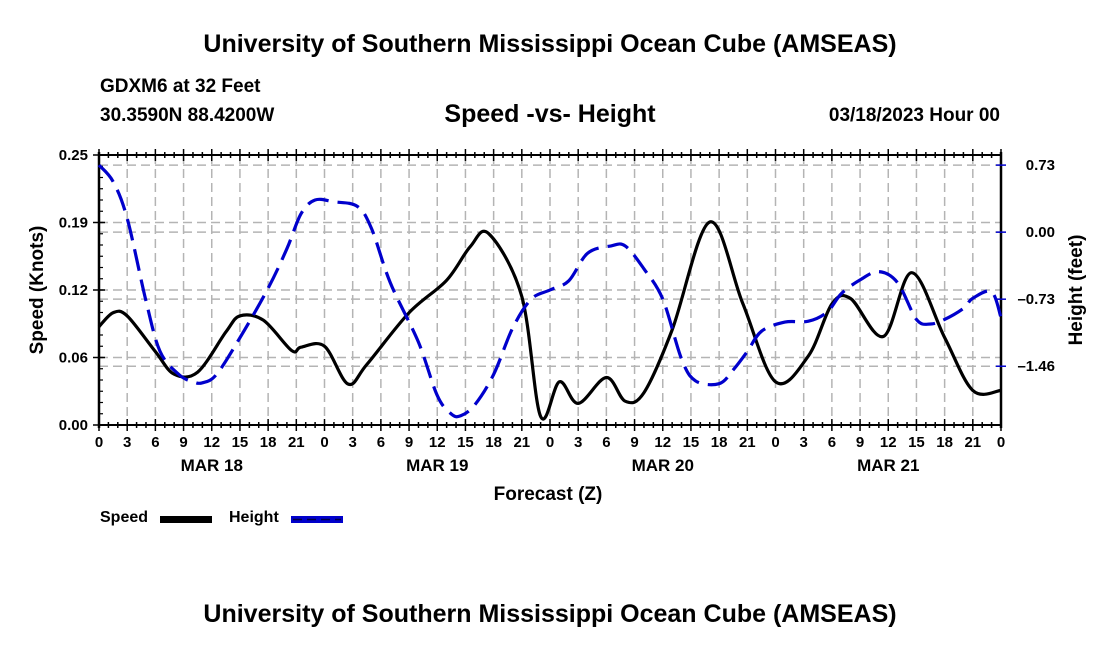 This screenshot has height=650, width=1100. Describe the element at coordinates (73, 223) in the screenshot. I see `y-tick-label: 0.19` at that location.